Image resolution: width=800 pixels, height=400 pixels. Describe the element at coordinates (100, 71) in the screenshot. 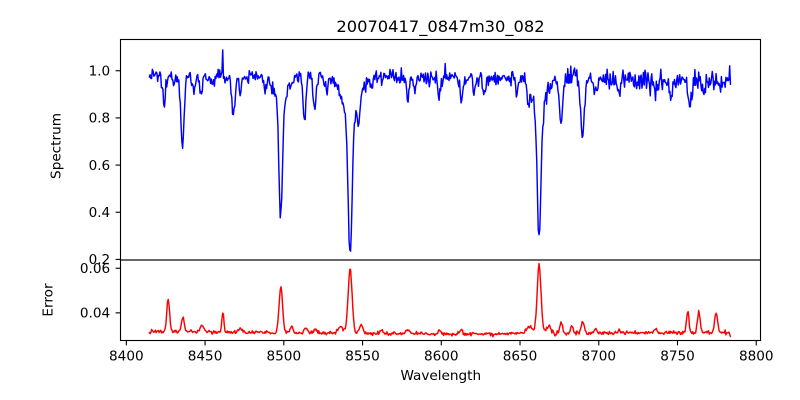

I see `spectrum-y-tick-label: 1.0` at that location.